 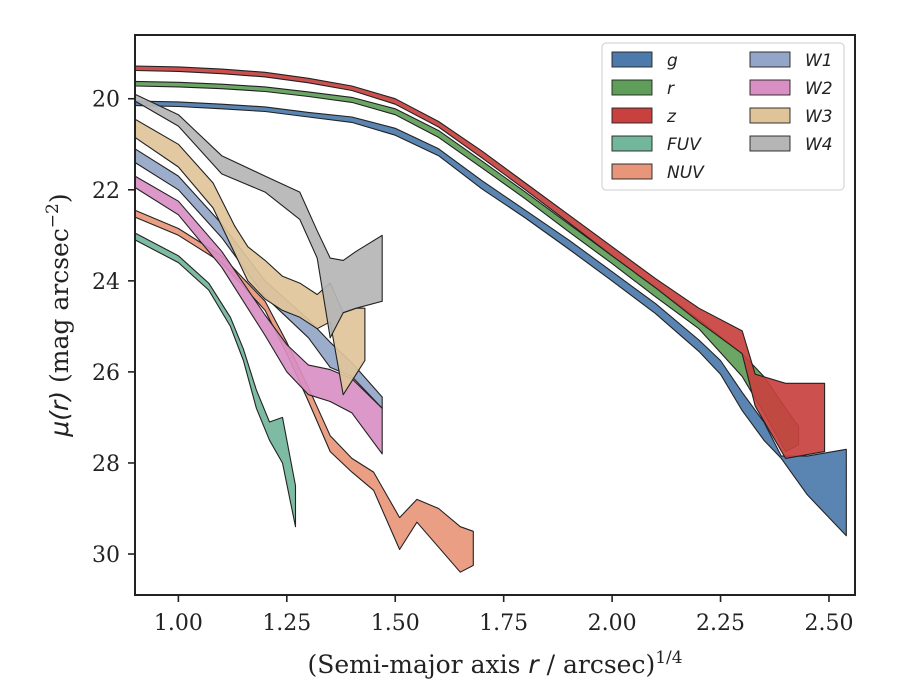 What do you see at coordinates (106, 555) in the screenshot?
I see `y-tick-label: 30` at bounding box center [106, 555].